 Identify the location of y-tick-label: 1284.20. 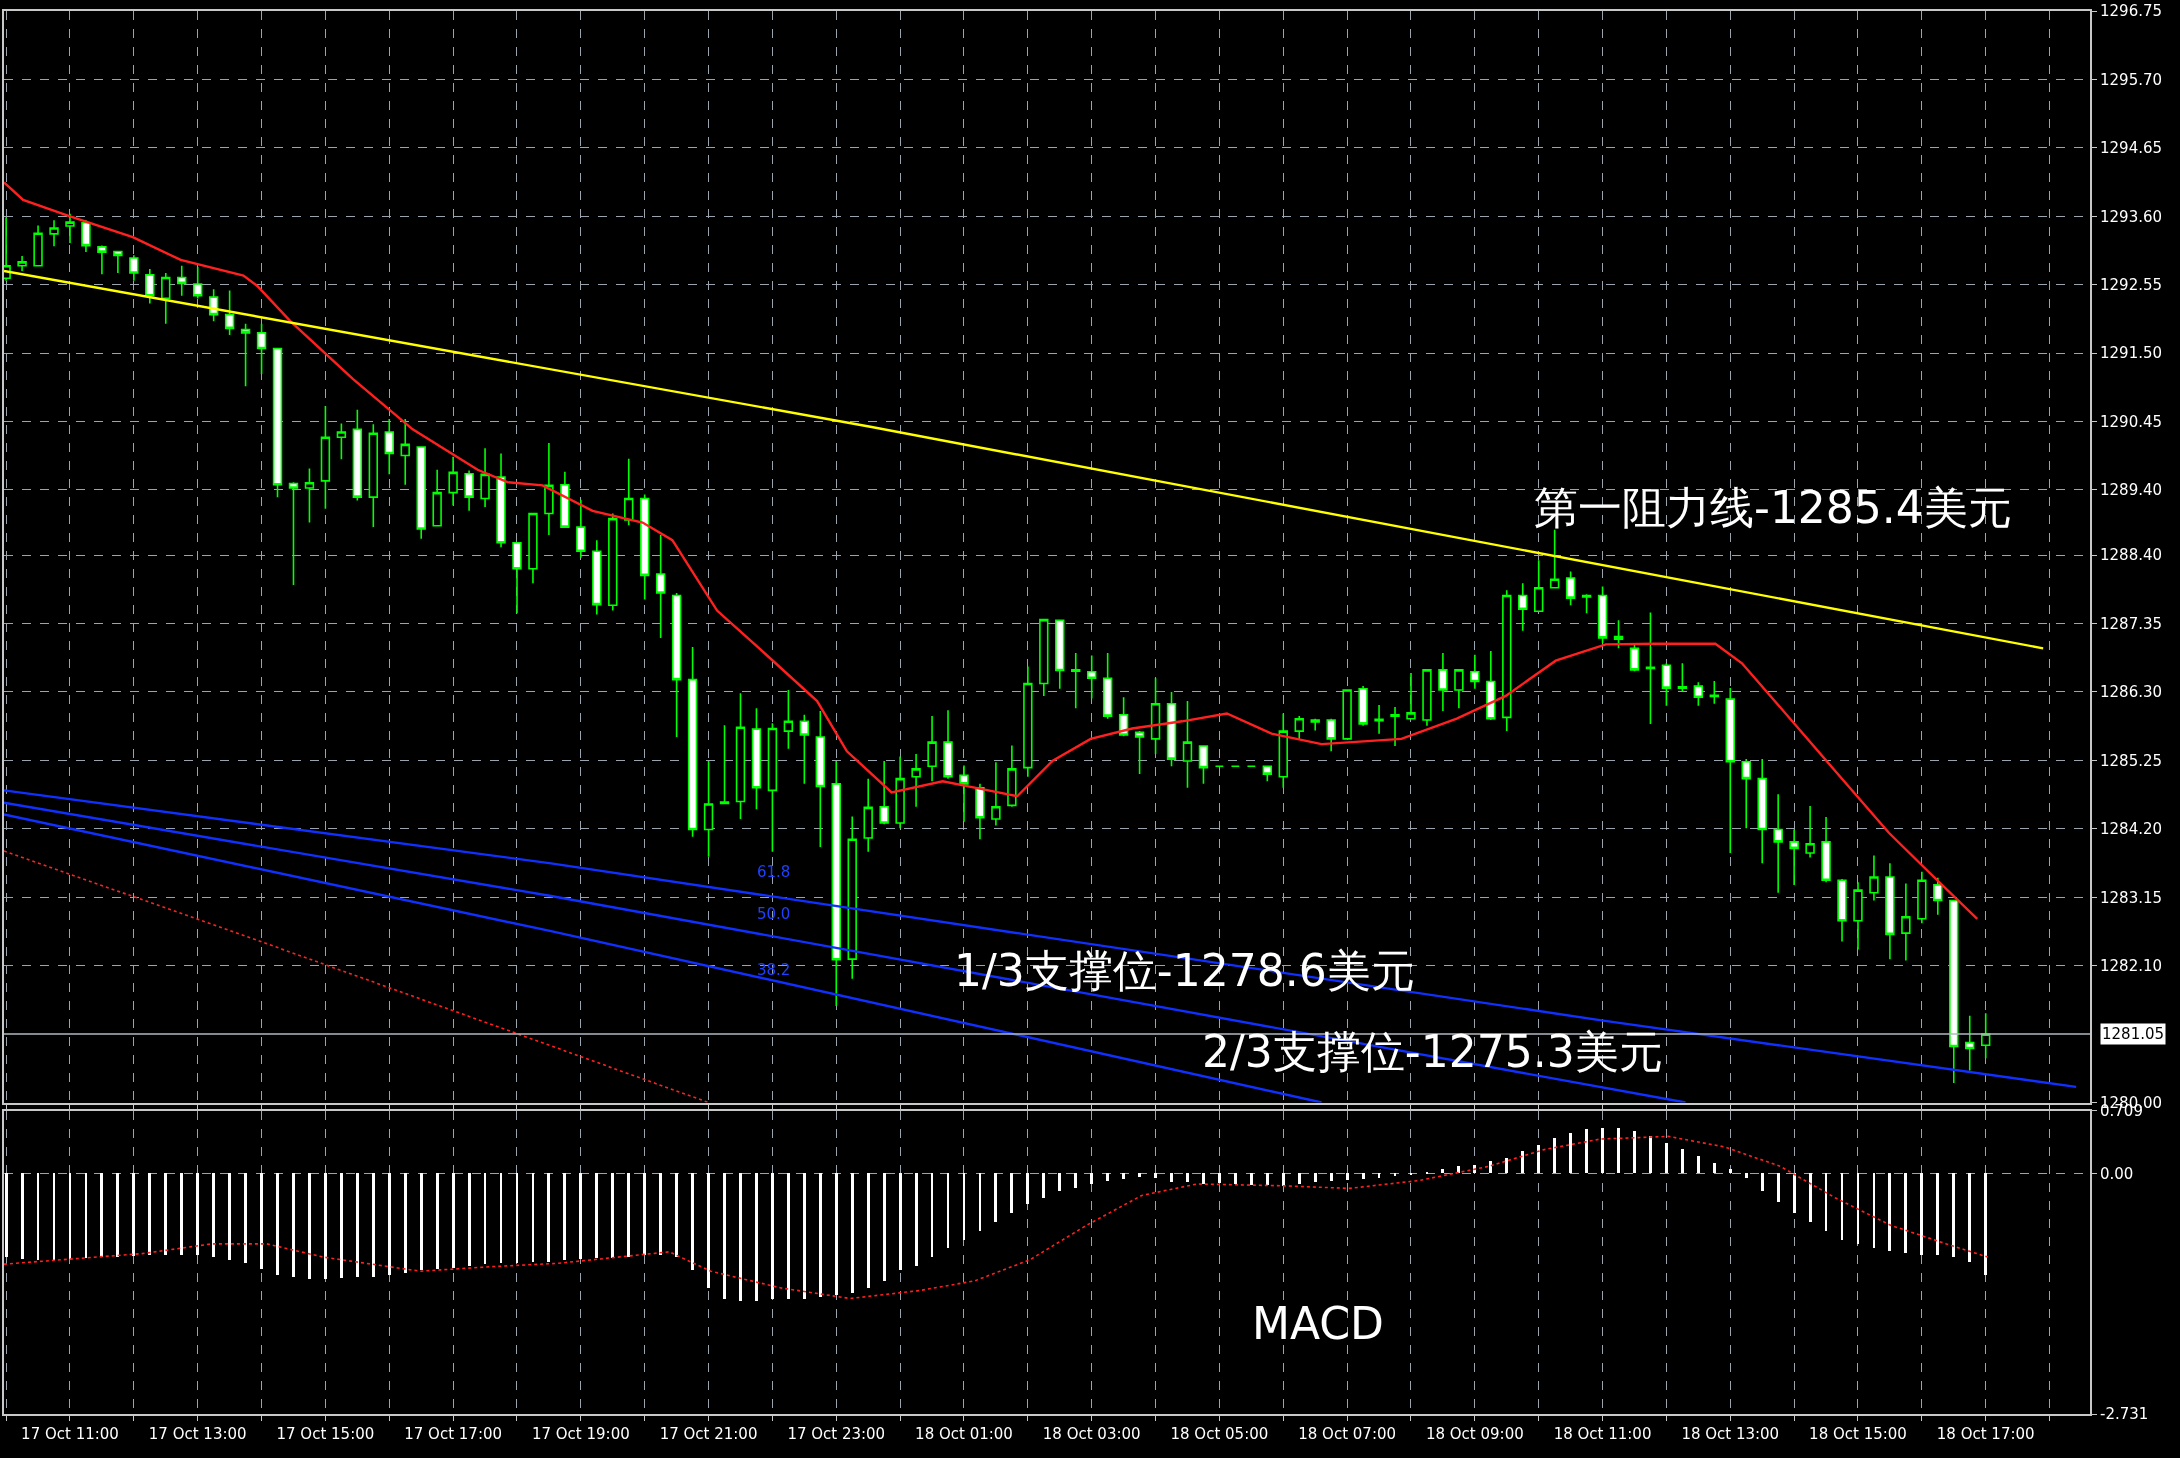
(2131, 829).